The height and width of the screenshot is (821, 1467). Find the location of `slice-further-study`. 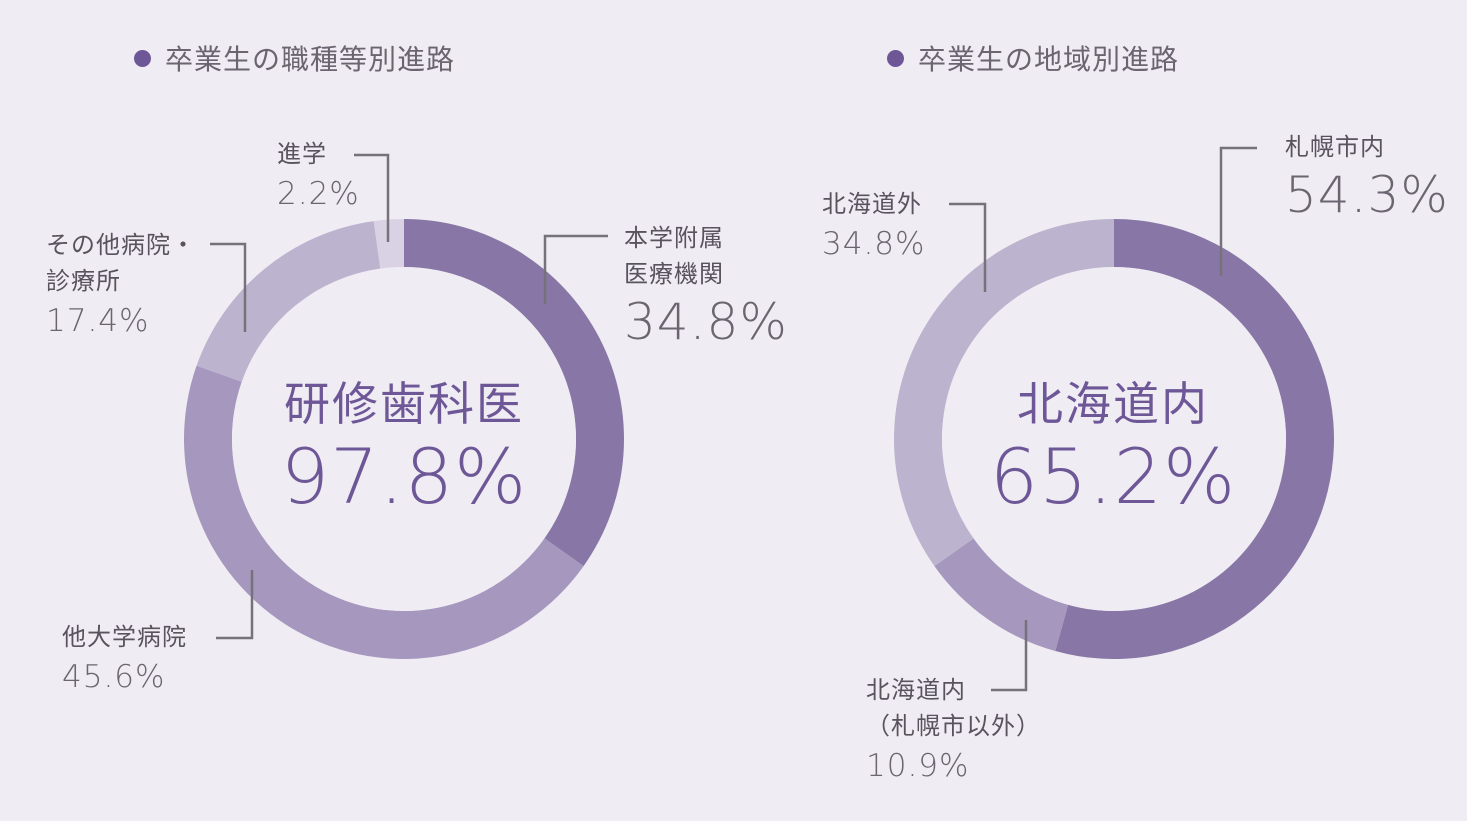

slice-further-study is located at coordinates (388, 244).